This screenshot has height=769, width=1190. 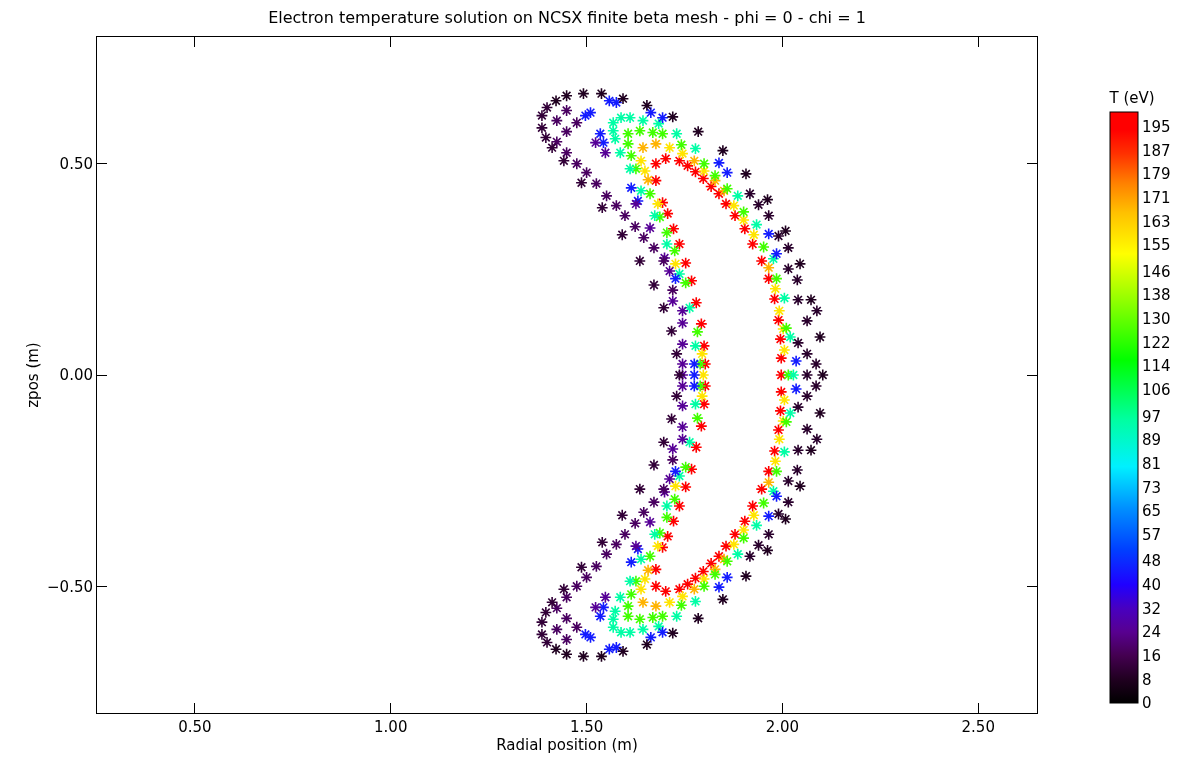 What do you see at coordinates (1156, 319) in the screenshot?
I see `color-bar-label: 130` at bounding box center [1156, 319].